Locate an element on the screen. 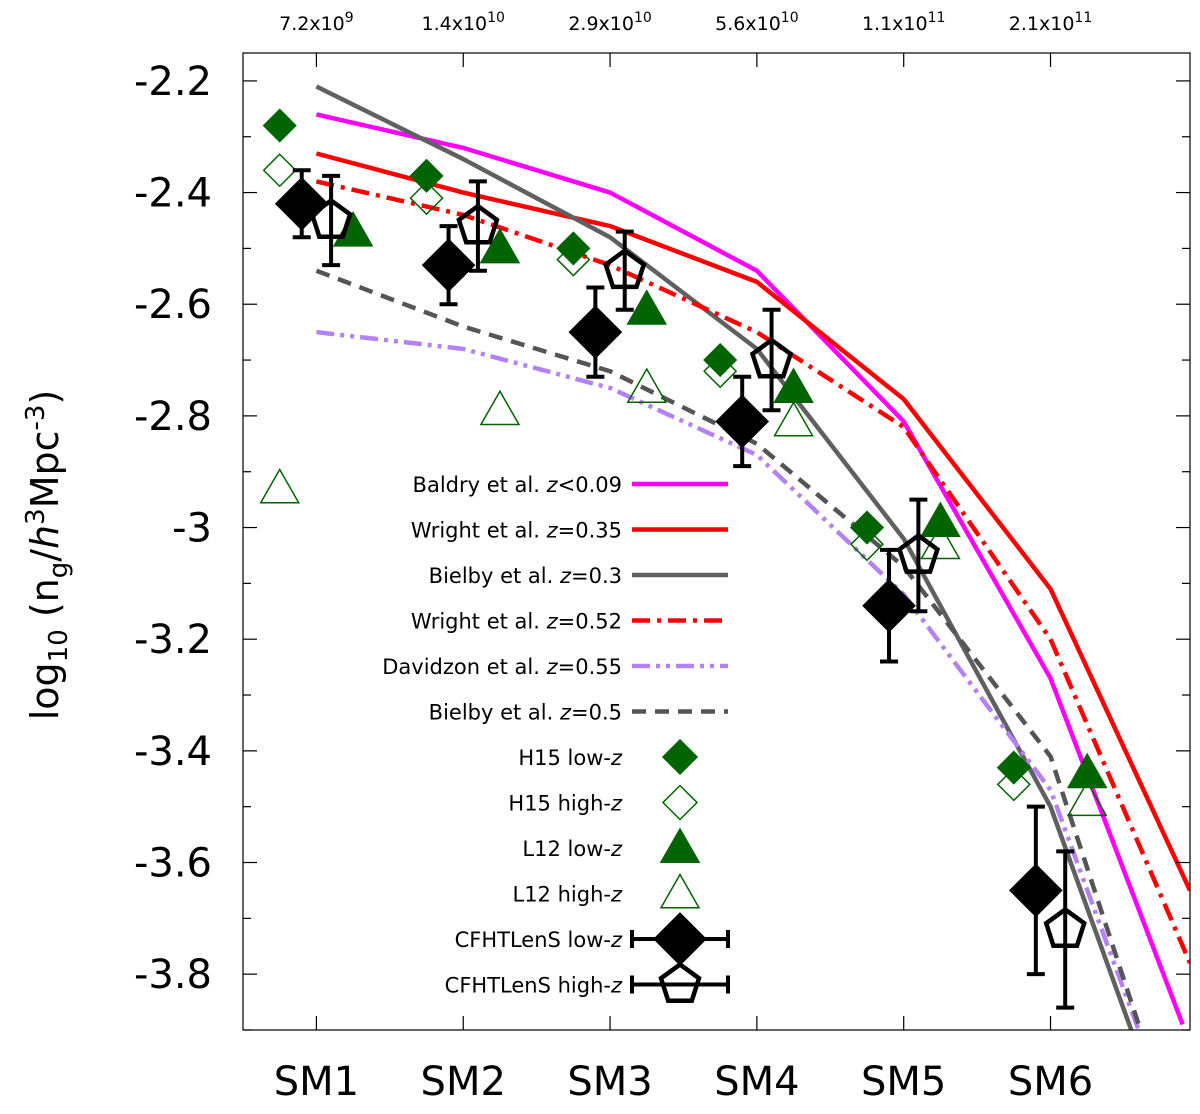 This screenshot has height=1114, width=1200. legend-label: Bielby et al. z=0.5 is located at coordinates (525, 713).